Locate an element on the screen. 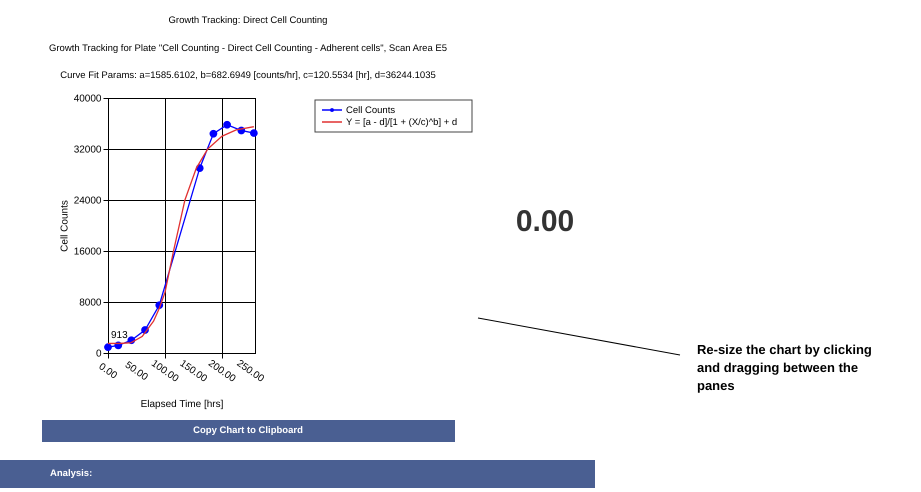 This screenshot has height=492, width=921. legend-label: Cell Counts is located at coordinates (371, 110).